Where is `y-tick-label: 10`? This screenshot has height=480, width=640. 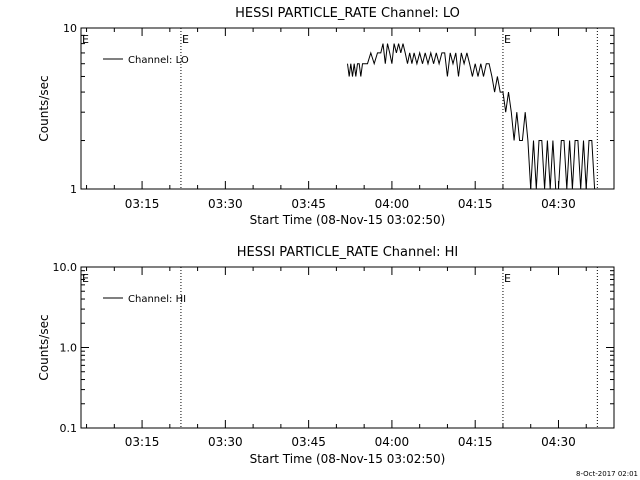 y-tick-label: 10 is located at coordinates (70, 28).